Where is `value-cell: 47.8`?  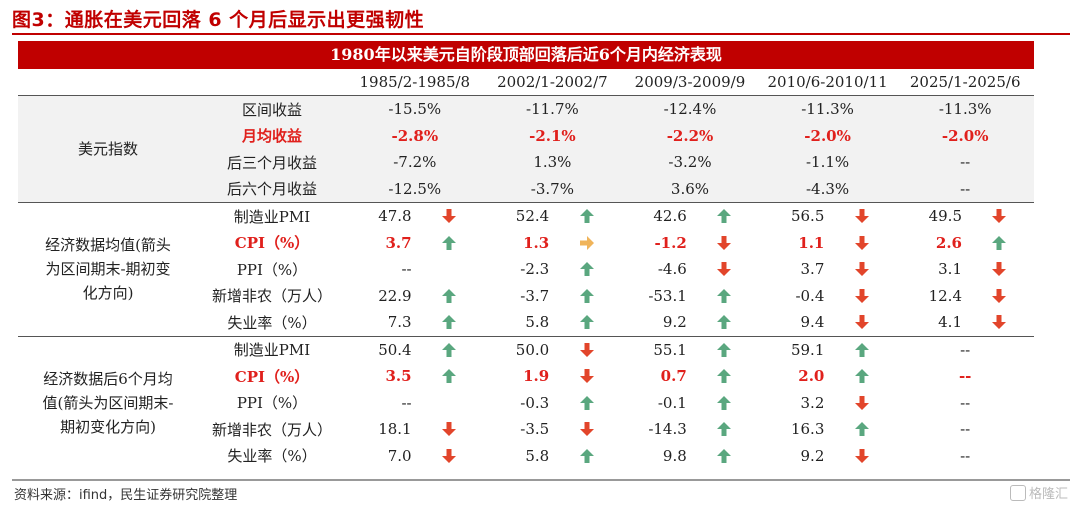
value-cell: 47.8 is located at coordinates (415, 216).